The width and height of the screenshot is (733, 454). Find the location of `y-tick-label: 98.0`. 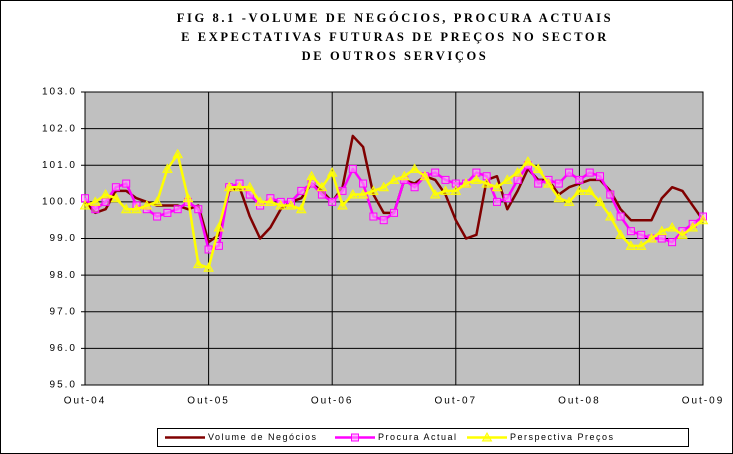

y-tick-label: 98.0 is located at coordinates (63, 275).